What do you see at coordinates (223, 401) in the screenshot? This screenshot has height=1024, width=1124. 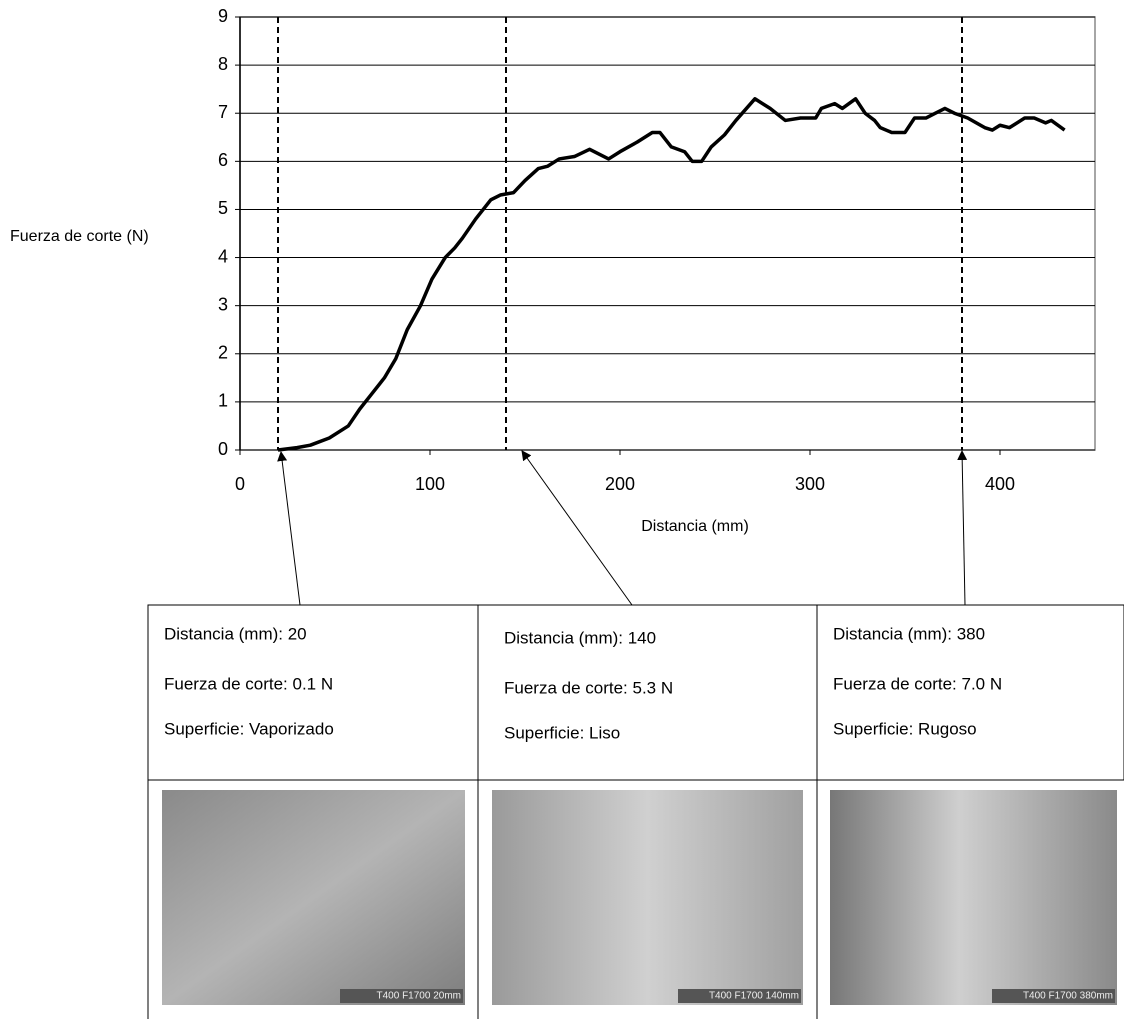 I see `y-tick-label: 1` at bounding box center [223, 401].